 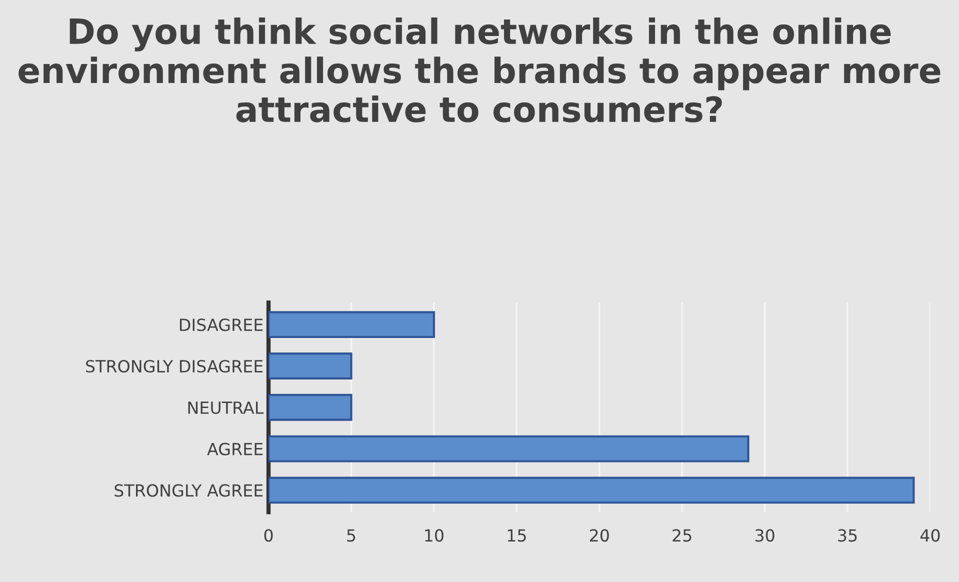 What do you see at coordinates (226, 408) in the screenshot?
I see `y-tick-label: NEUTRAL` at bounding box center [226, 408].